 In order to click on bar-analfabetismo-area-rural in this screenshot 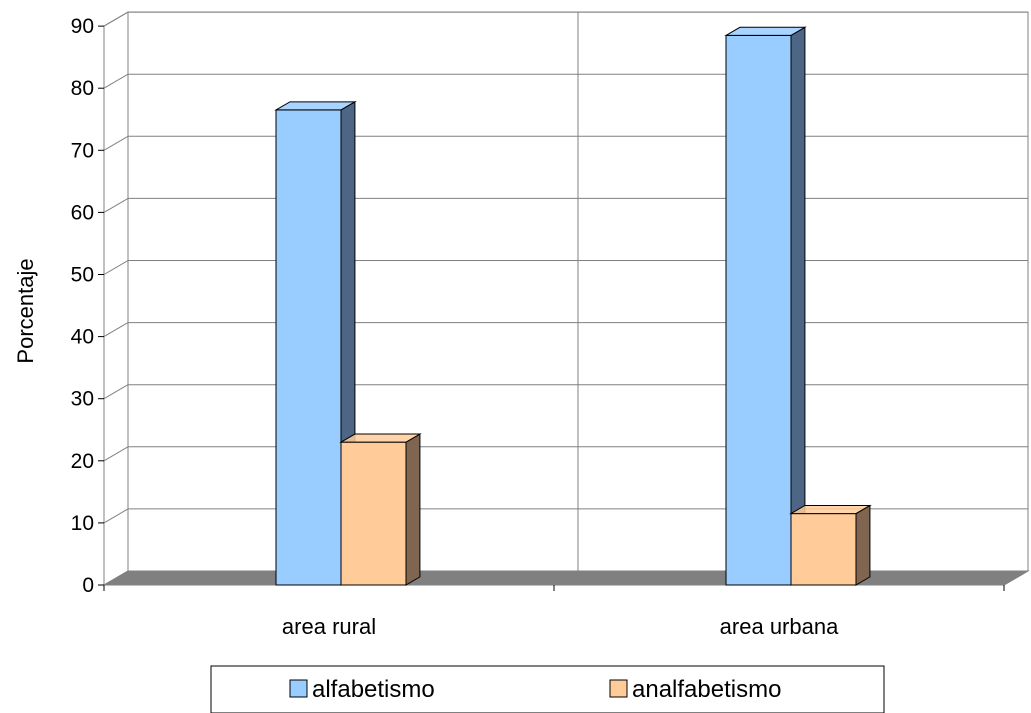, I will do `click(380, 509)`.